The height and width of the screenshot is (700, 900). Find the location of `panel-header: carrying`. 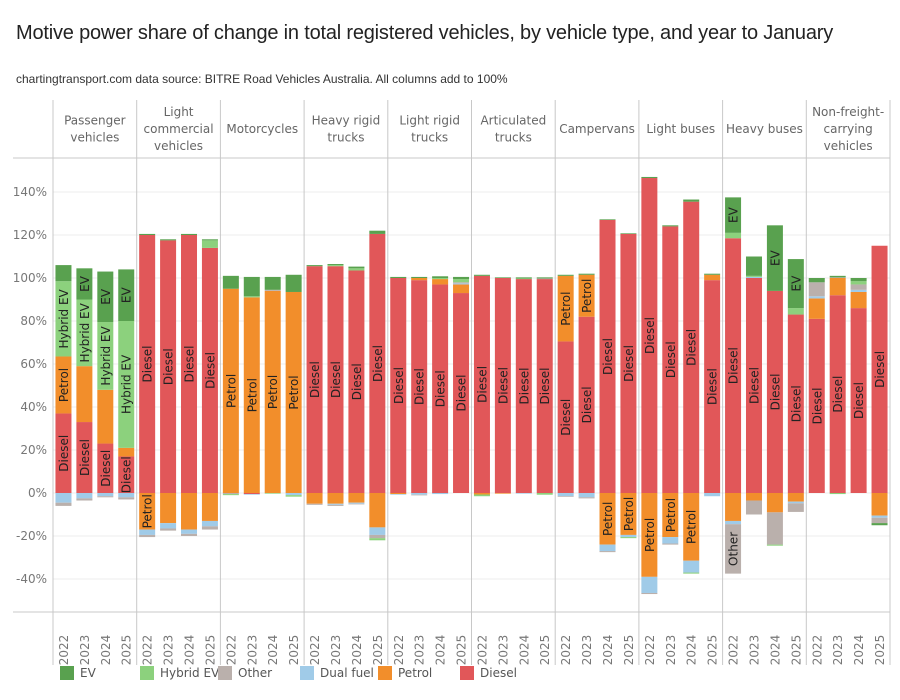

panel-header: carrying is located at coordinates (848, 129).